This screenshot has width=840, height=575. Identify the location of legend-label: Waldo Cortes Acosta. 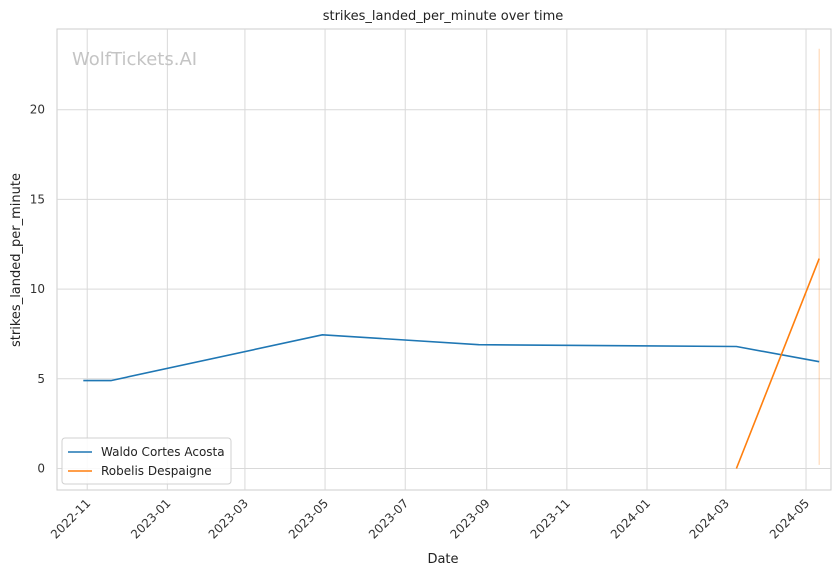
(163, 452).